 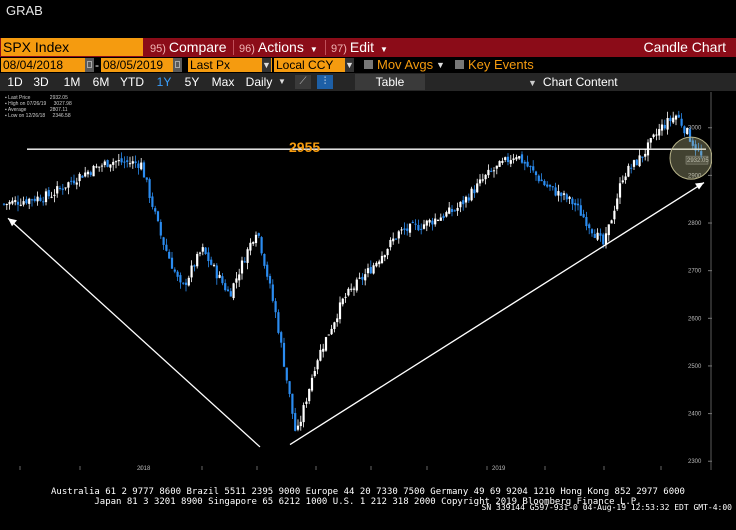 I want to click on legend-label: Last Price, so click(x=19, y=98).